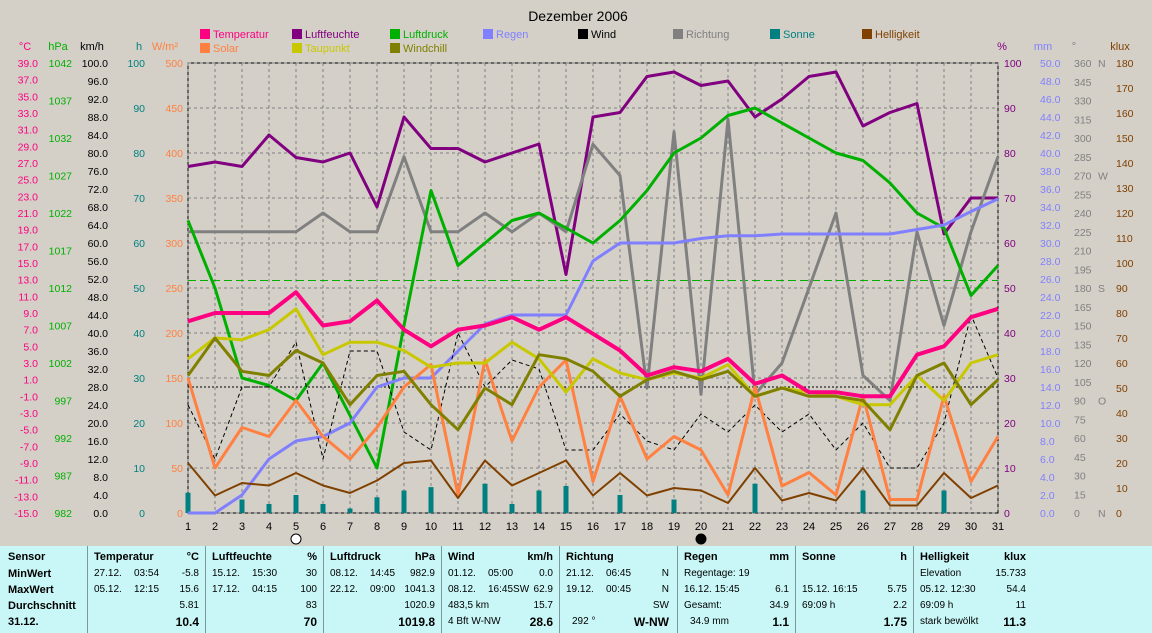 The height and width of the screenshot is (633, 1152). Describe the element at coordinates (1102, 402) in the screenshot. I see `deg-axis-direction: O` at that location.